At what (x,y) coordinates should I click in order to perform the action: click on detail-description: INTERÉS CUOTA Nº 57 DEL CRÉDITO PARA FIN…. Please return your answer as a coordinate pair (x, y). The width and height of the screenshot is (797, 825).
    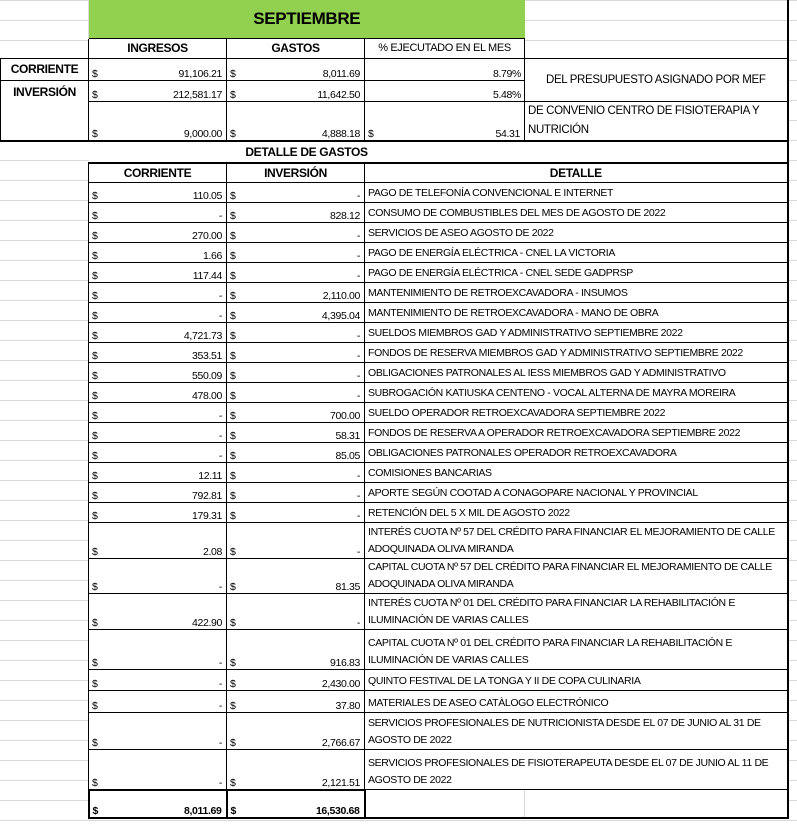
    Looking at the image, I should click on (576, 540).